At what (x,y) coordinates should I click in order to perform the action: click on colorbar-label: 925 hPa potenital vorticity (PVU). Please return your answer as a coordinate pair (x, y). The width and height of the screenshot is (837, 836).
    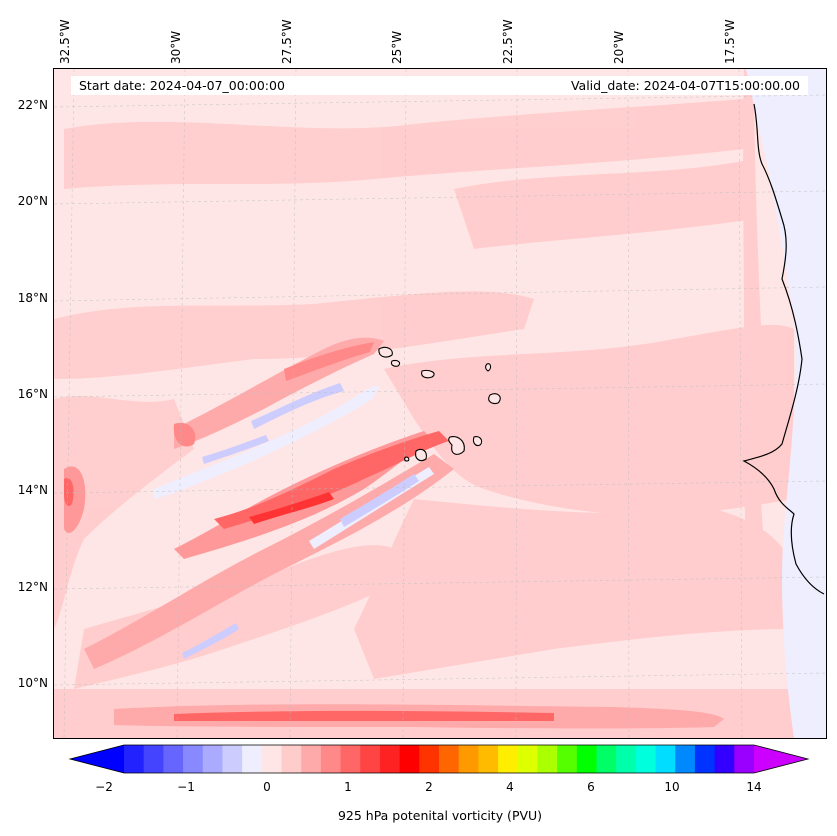
    Looking at the image, I should click on (440, 815).